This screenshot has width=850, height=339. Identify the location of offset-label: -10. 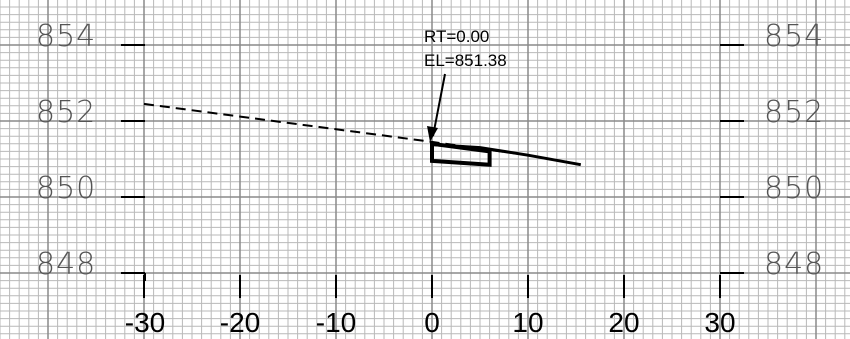
(336, 322).